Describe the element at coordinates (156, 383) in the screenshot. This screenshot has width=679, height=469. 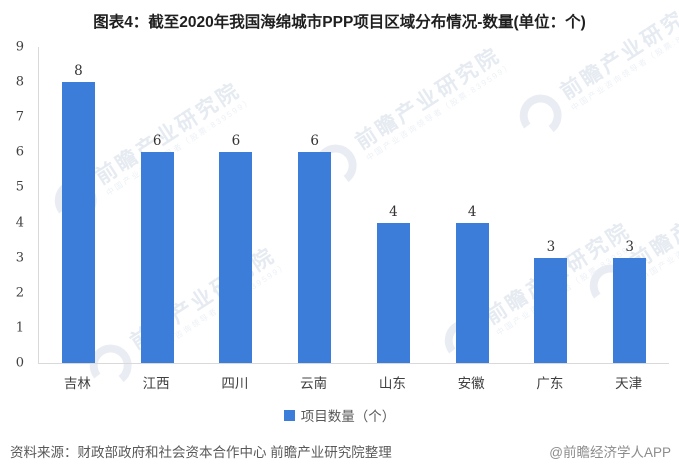
I see `x-axis-label: 江西` at that location.